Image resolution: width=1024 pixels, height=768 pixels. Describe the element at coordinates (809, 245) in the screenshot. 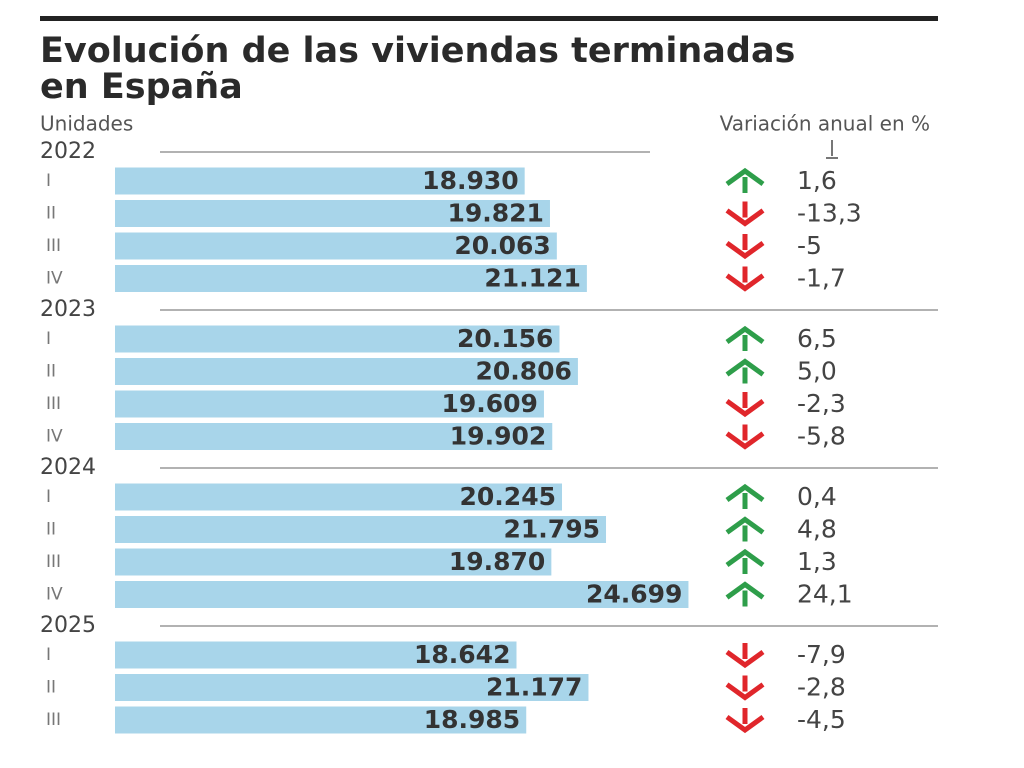

I see `variation-label: -5` at that location.